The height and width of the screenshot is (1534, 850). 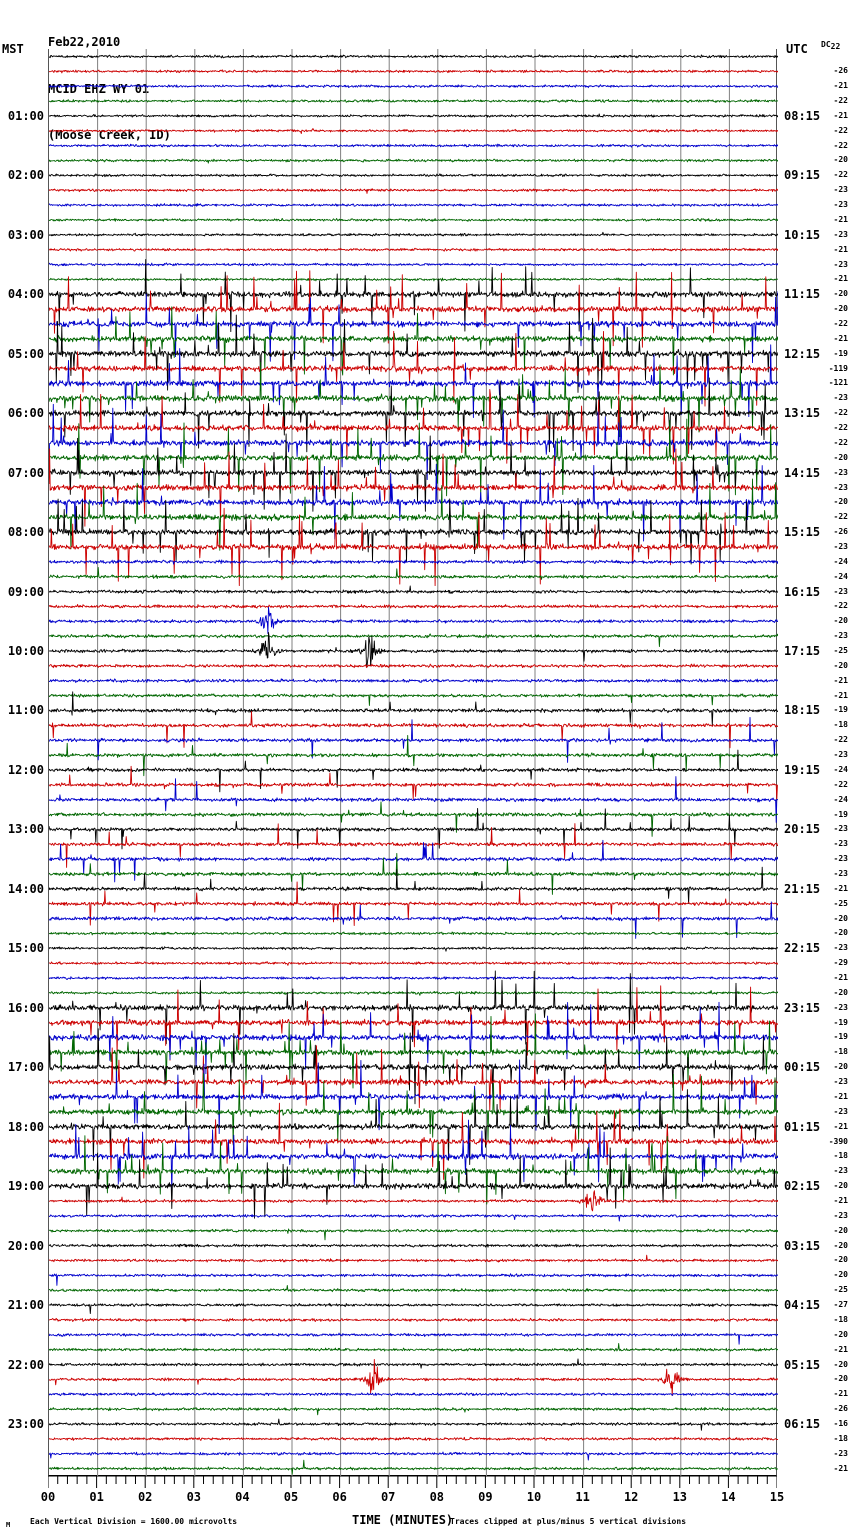 I want to click on mst-time-label: 04:00, so click(x=25, y=294).